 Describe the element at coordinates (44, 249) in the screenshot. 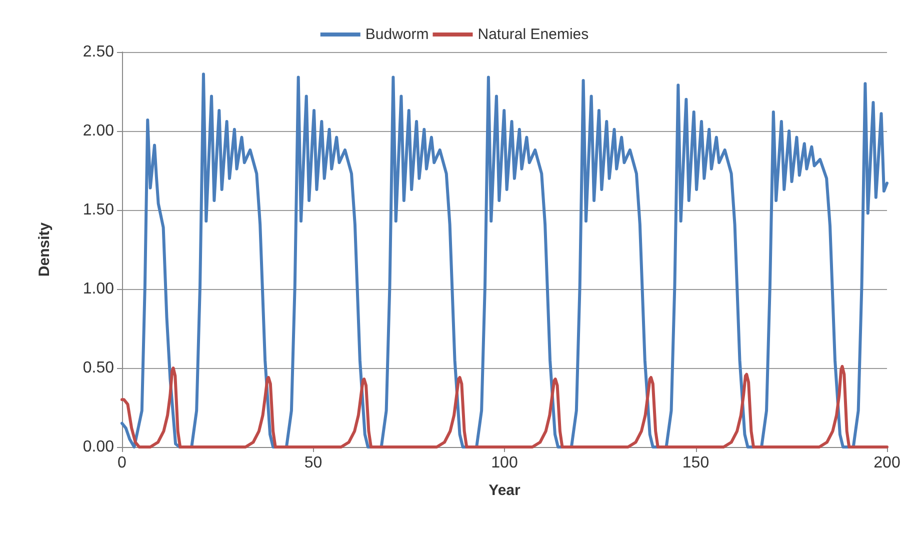

I see `y-axis-title: Density` at that location.